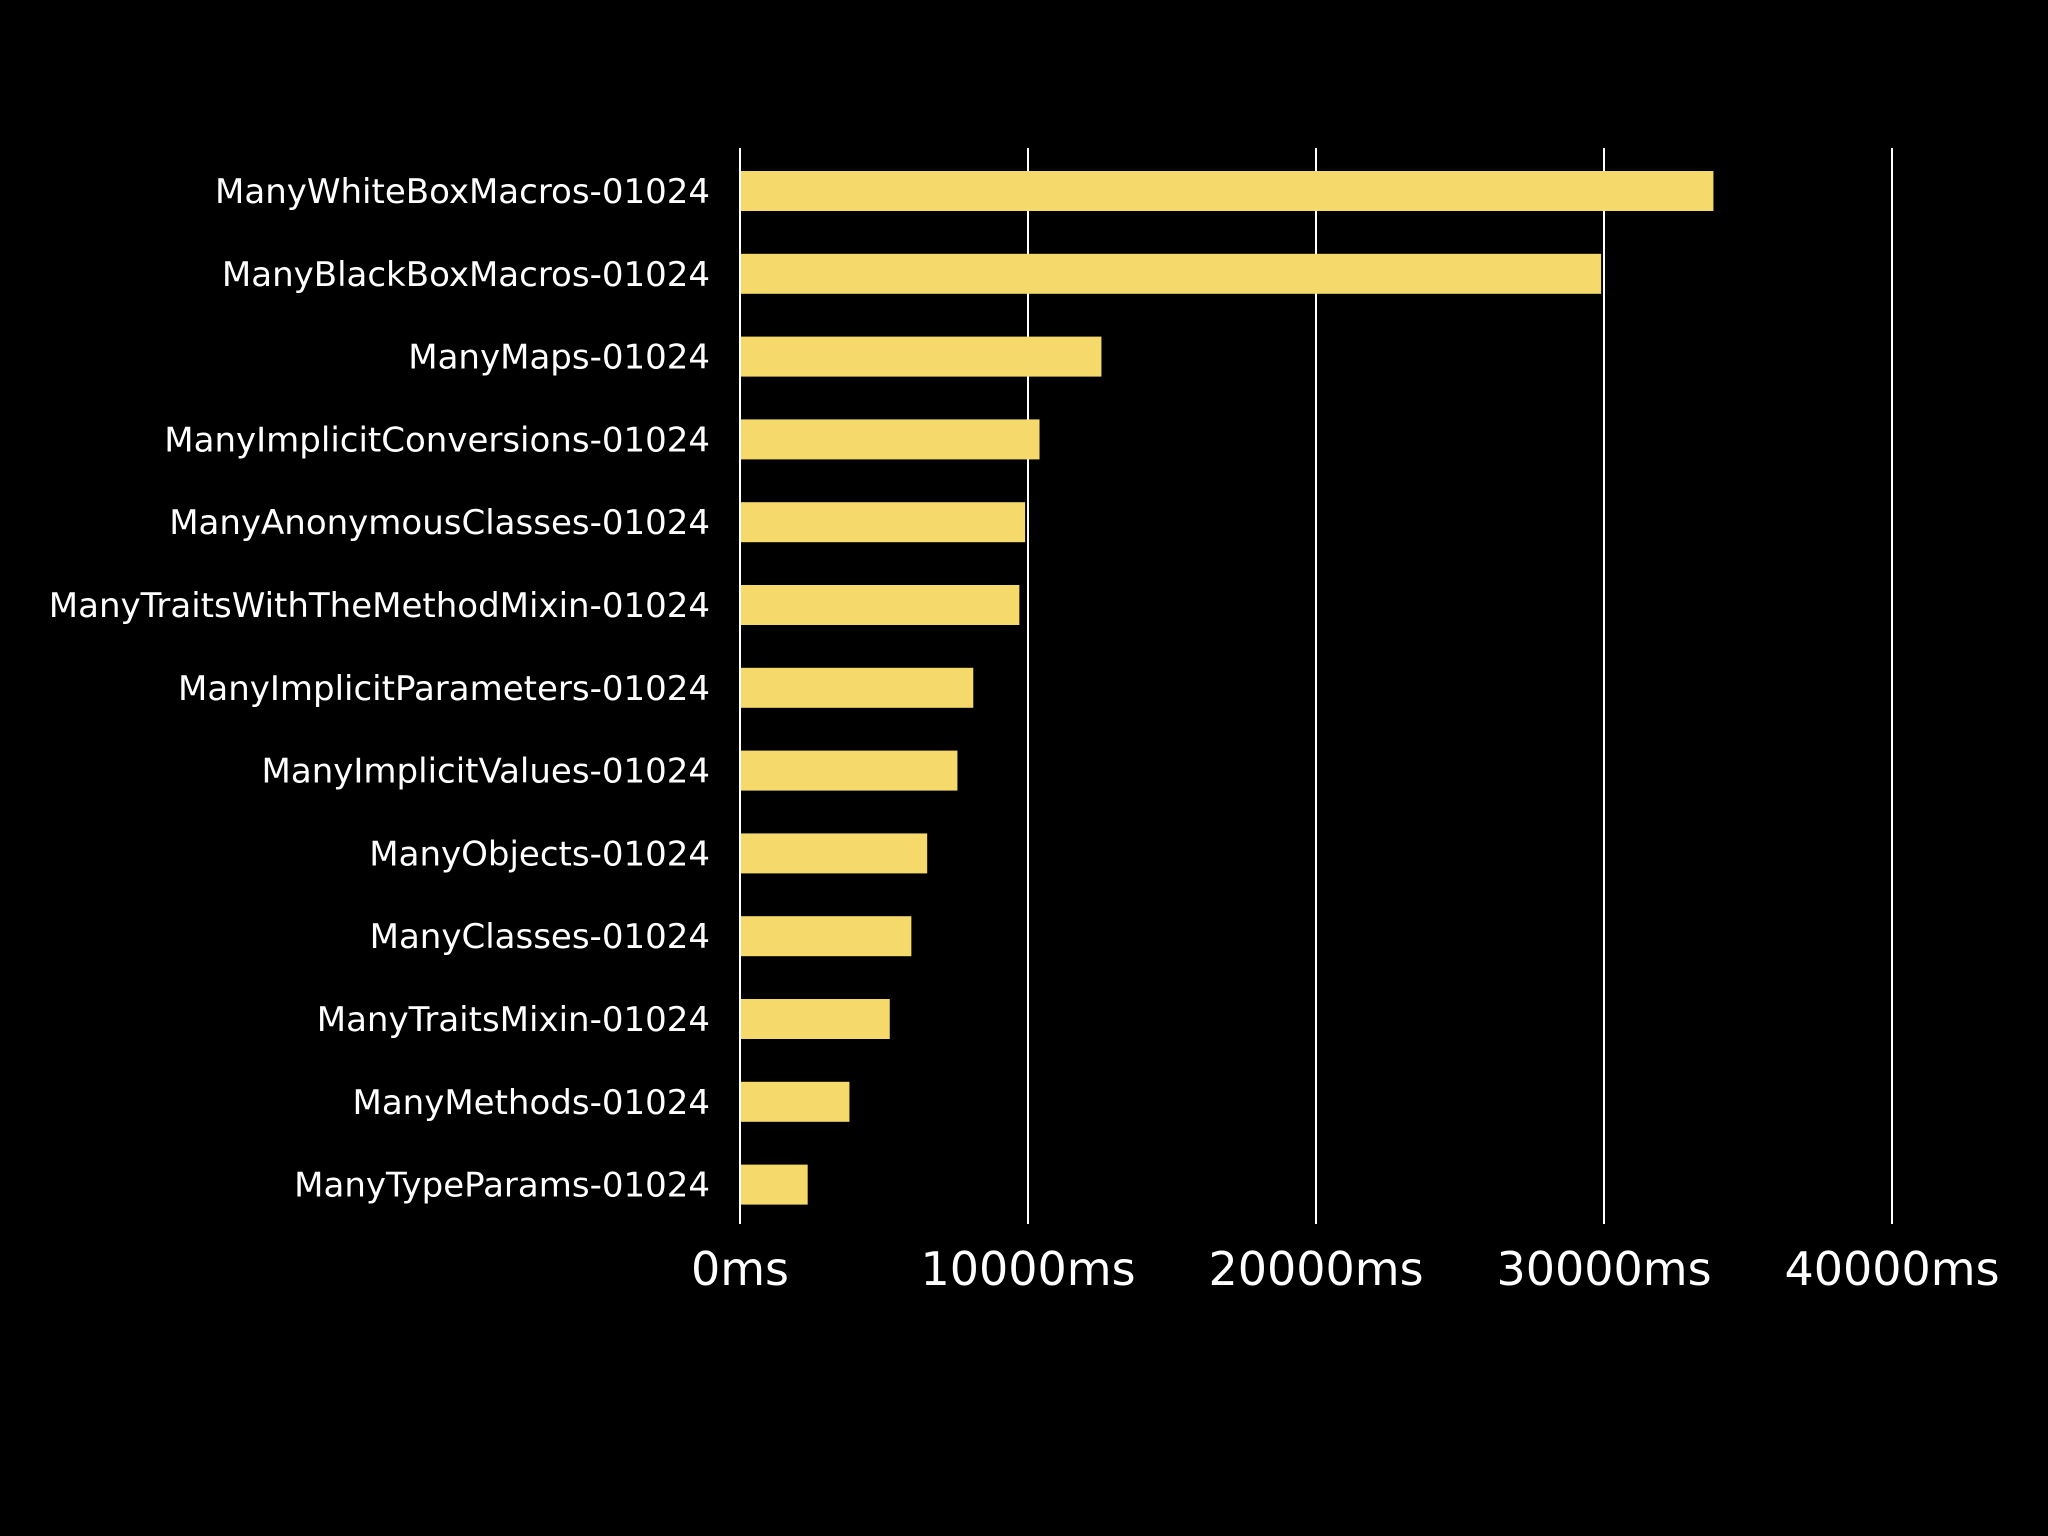 Image resolution: width=2048 pixels, height=1536 pixels. What do you see at coordinates (532, 1103) in the screenshot?
I see `category-label: ManyMethods-01024` at bounding box center [532, 1103].